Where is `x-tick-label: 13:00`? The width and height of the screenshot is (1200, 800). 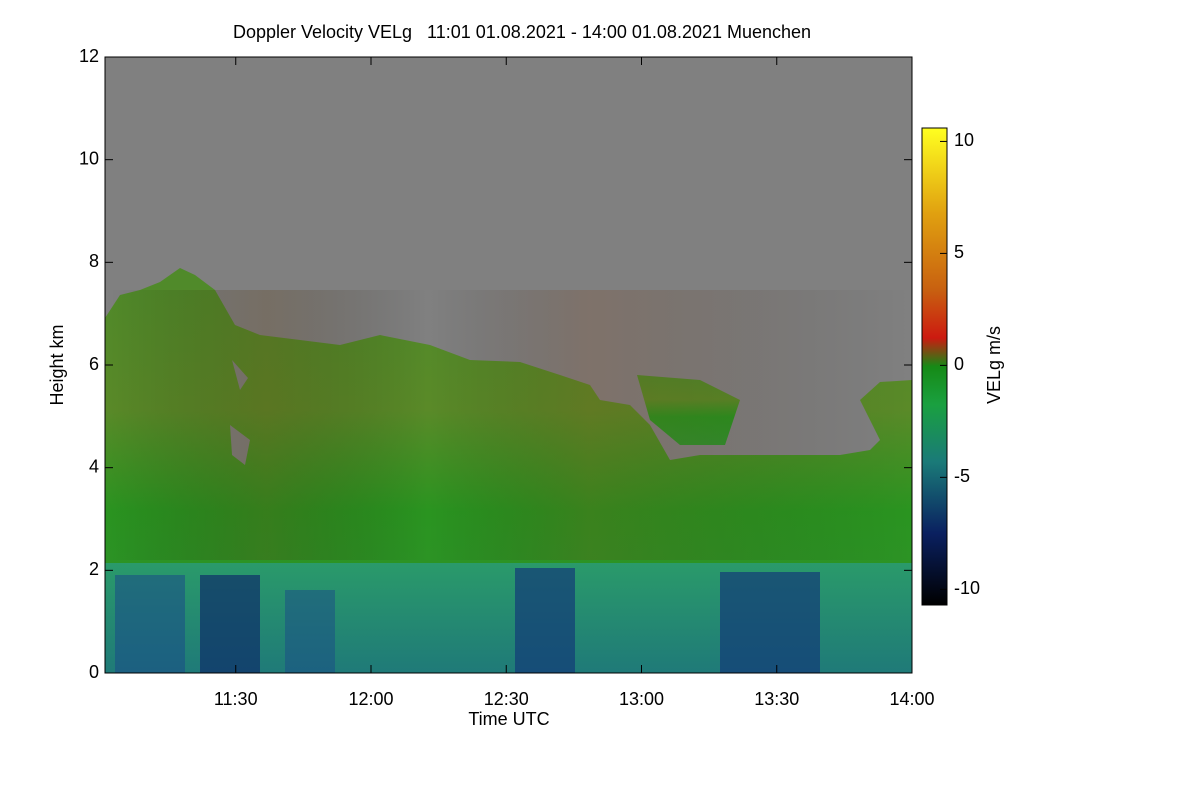
x-tick-label: 13:00 is located at coordinates (641, 699).